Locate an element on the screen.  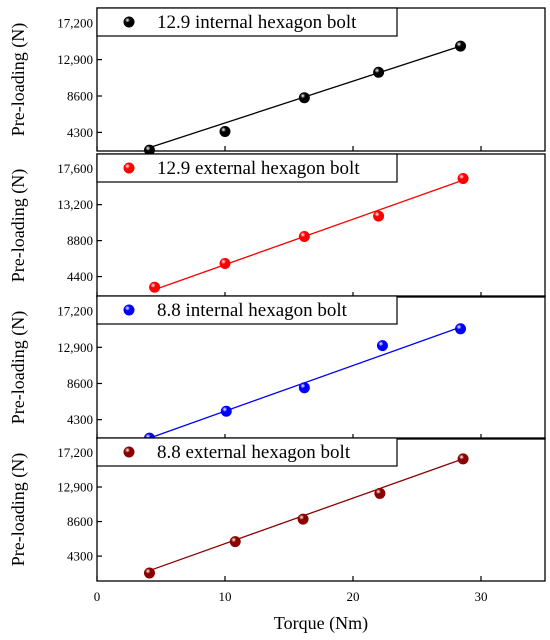
legend-label: 8.8 internal hexagon bolt is located at coordinates (252, 310).